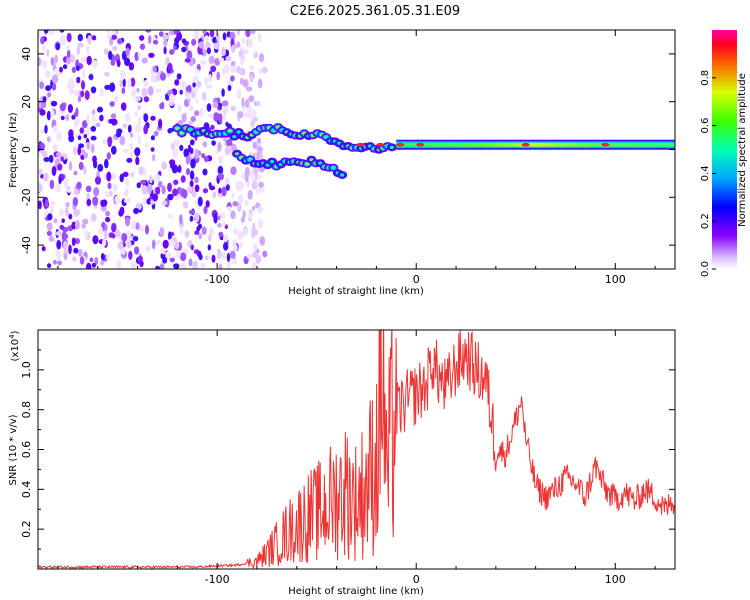 Image resolution: width=750 pixels, height=600 pixels. Describe the element at coordinates (615, 279) in the screenshot. I see `spectrogram-x-tick-label: 100` at that location.